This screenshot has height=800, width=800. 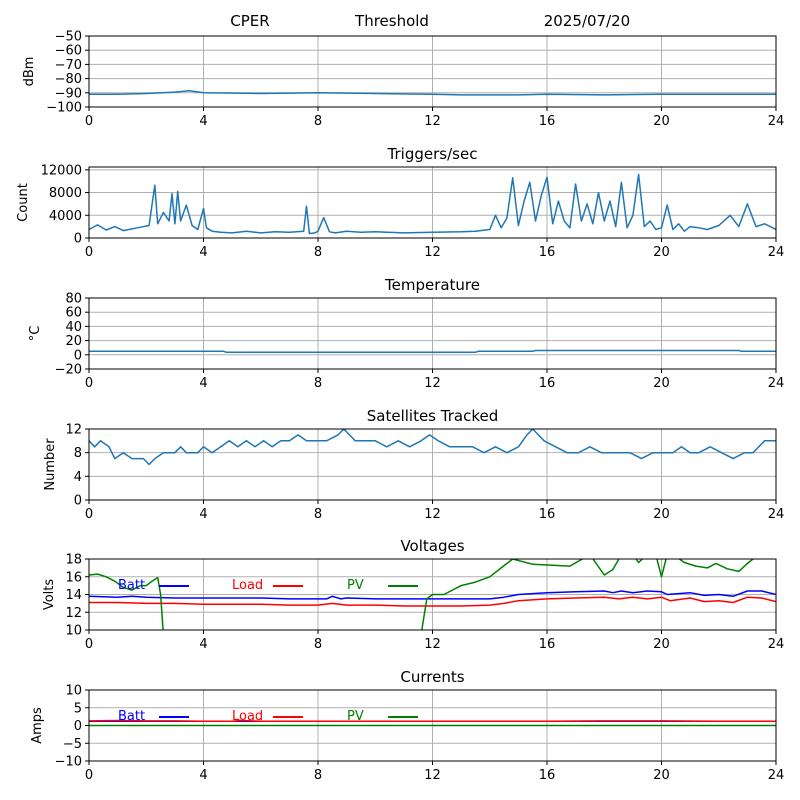 What do you see at coordinates (391, 21) in the screenshot?
I see `header-mode: Threshold` at bounding box center [391, 21].